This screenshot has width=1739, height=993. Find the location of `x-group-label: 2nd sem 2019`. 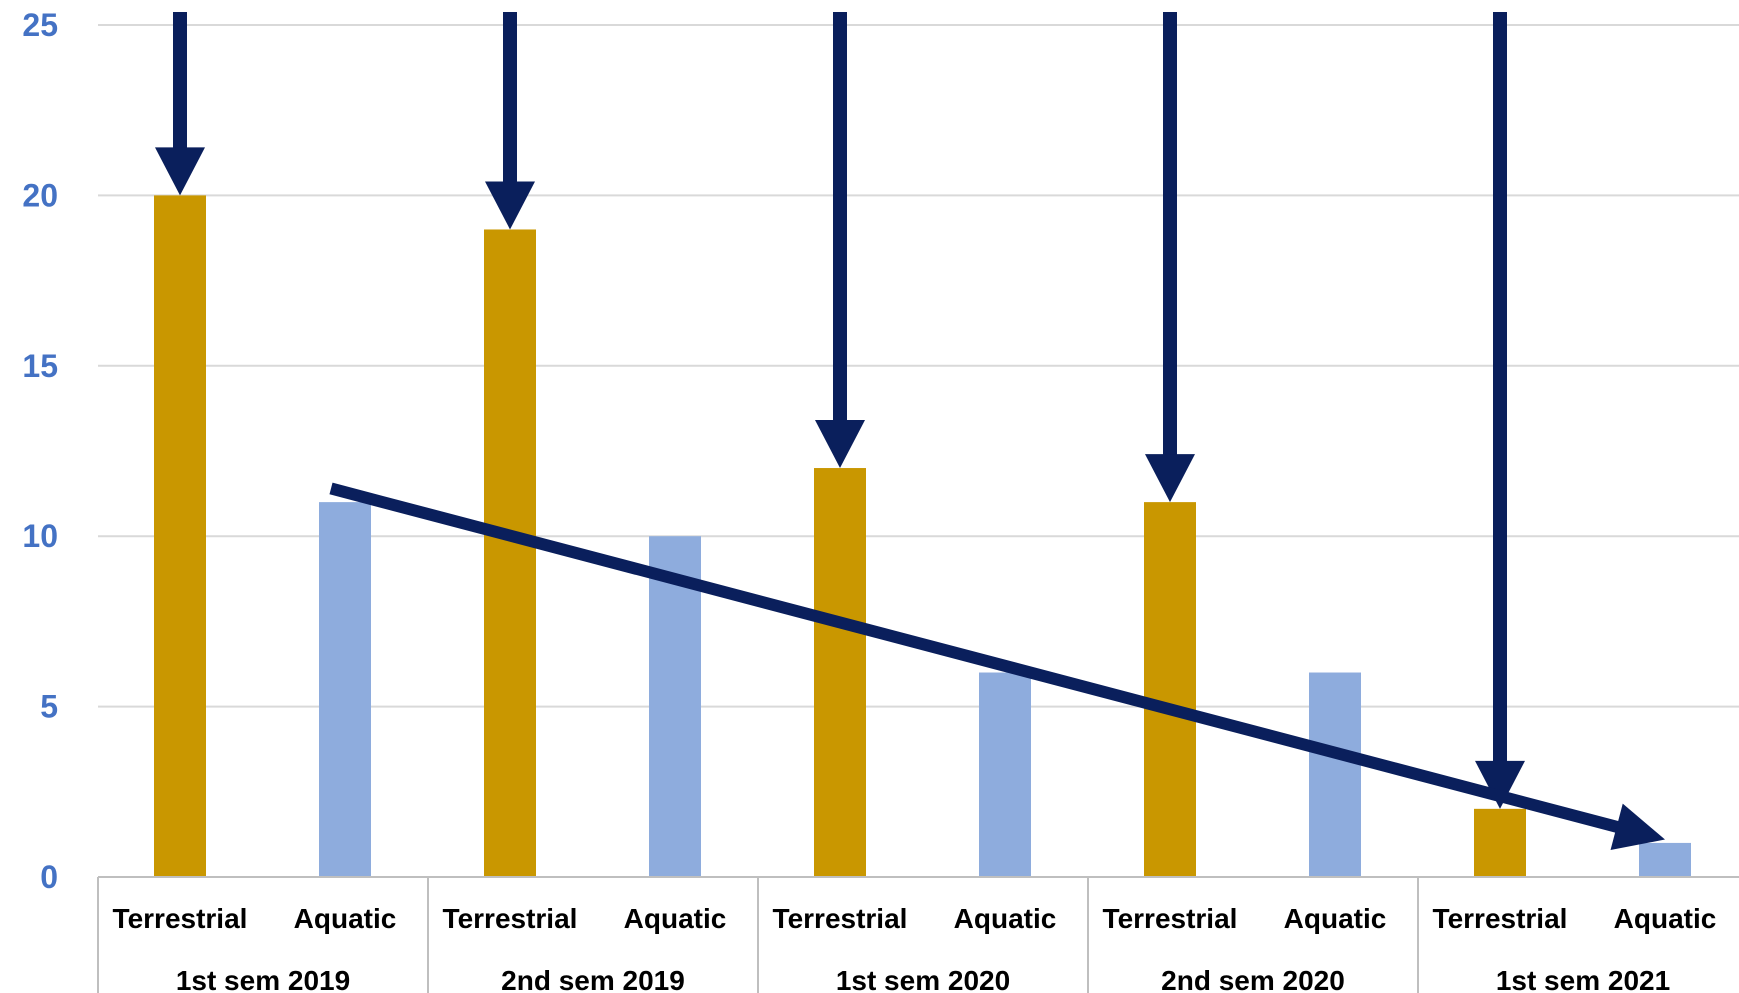

x-group-label: 2nd sem 2019 is located at coordinates (593, 979).